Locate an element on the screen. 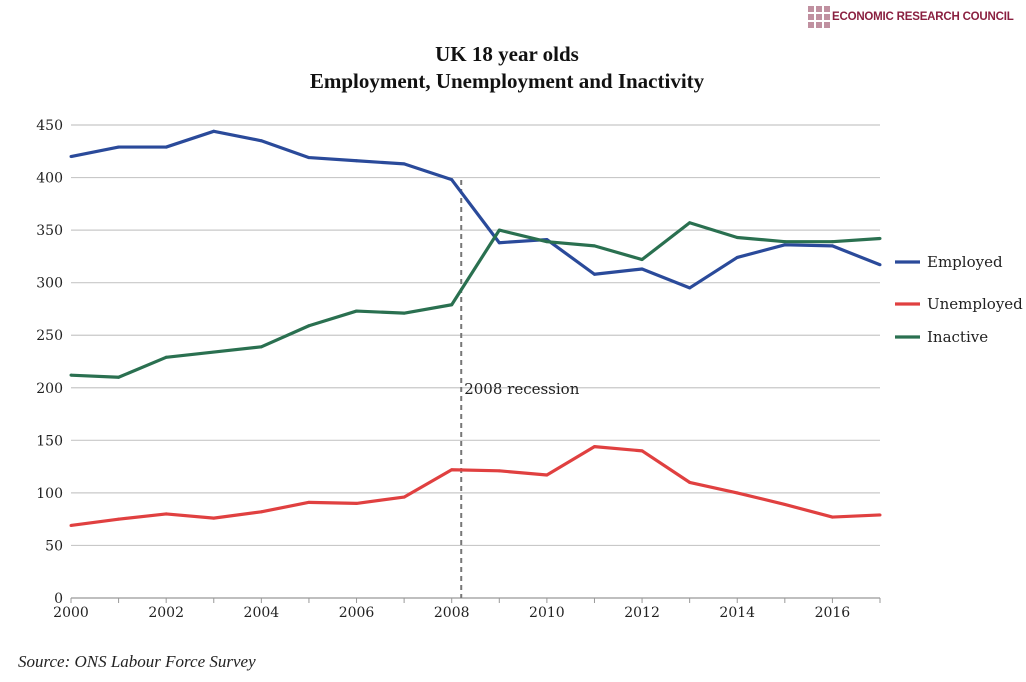 The image size is (1026, 682). y-tick-label: 0 is located at coordinates (58, 599).